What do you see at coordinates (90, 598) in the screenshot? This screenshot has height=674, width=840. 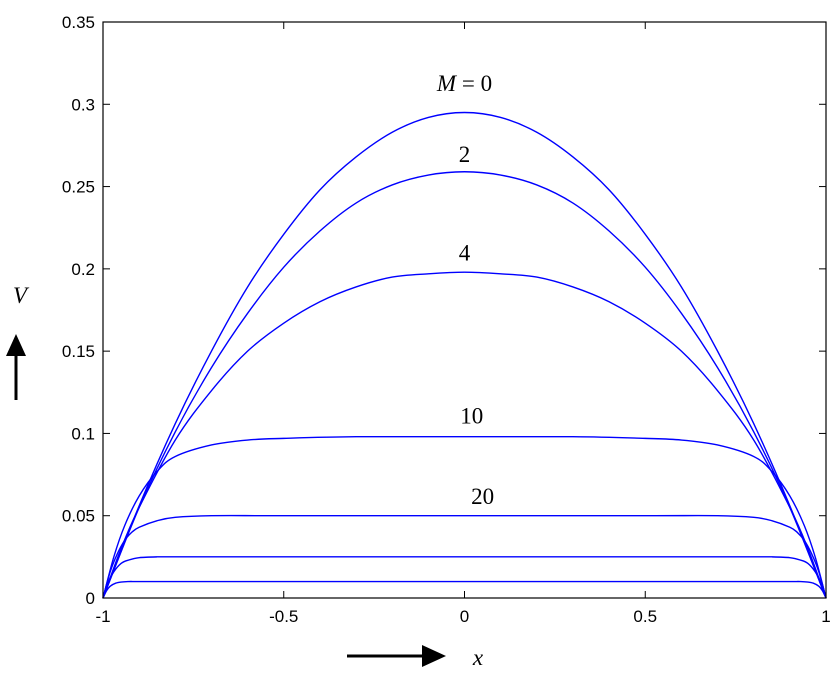 I see `y-tick-label: 0` at bounding box center [90, 598].